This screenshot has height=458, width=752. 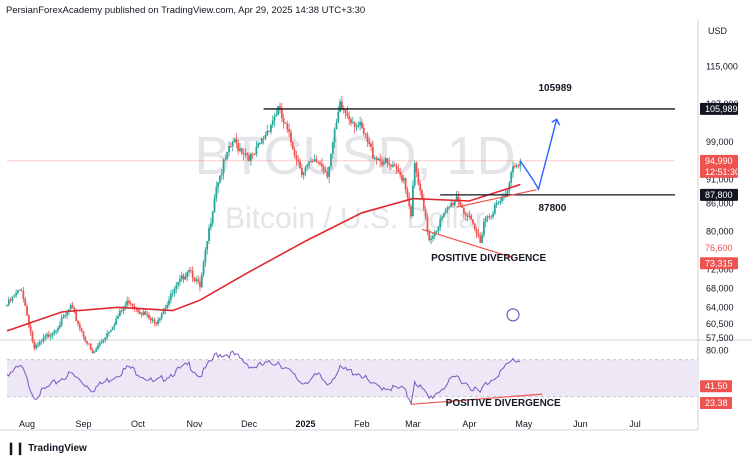 I want to click on price-label-text: 87,800, so click(x=719, y=195).